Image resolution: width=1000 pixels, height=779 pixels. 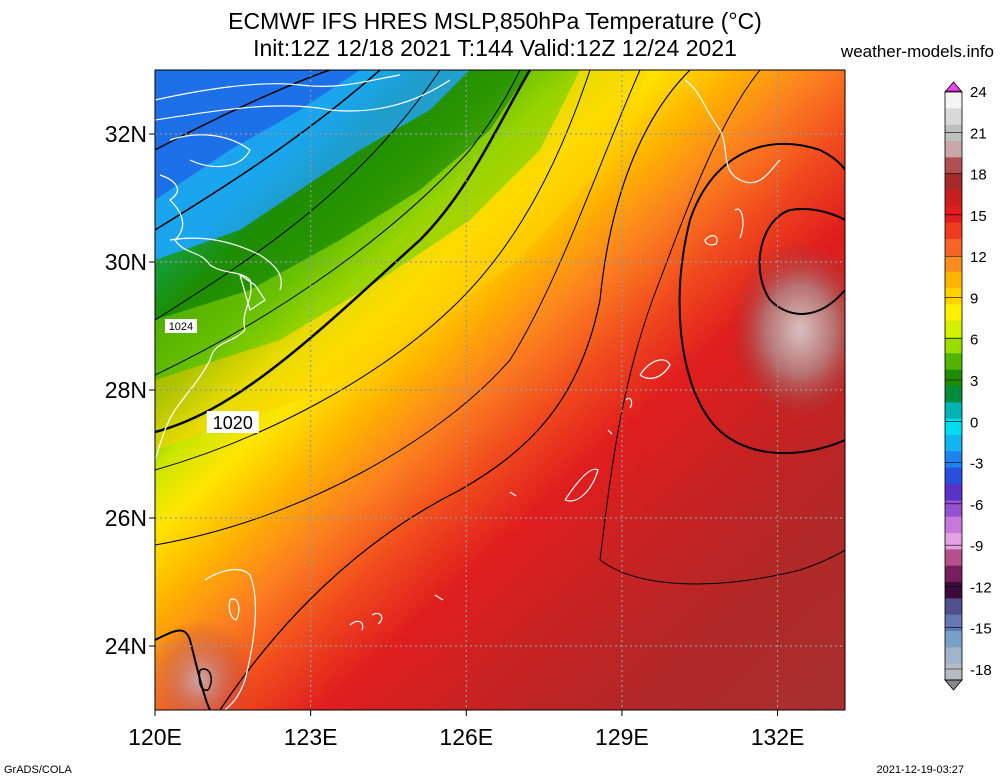 I want to click on isobar-label: 1024, so click(x=181, y=327).